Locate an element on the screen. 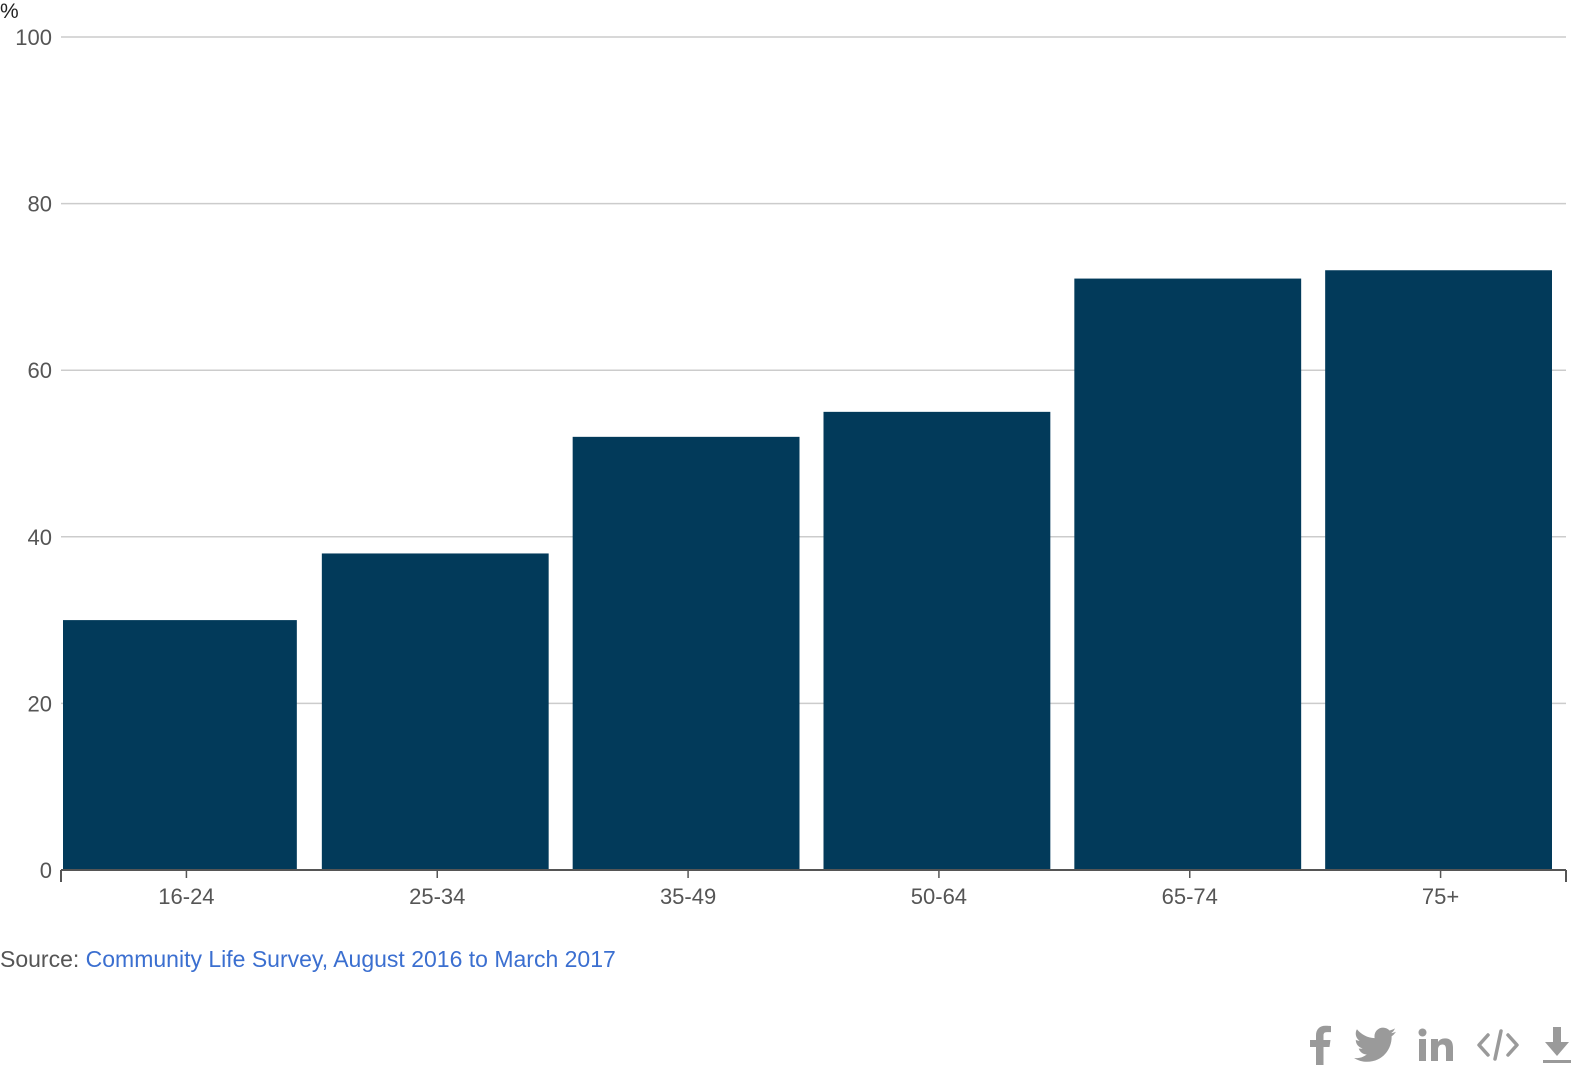  linkedin-icon is located at coordinates (1436, 1045).